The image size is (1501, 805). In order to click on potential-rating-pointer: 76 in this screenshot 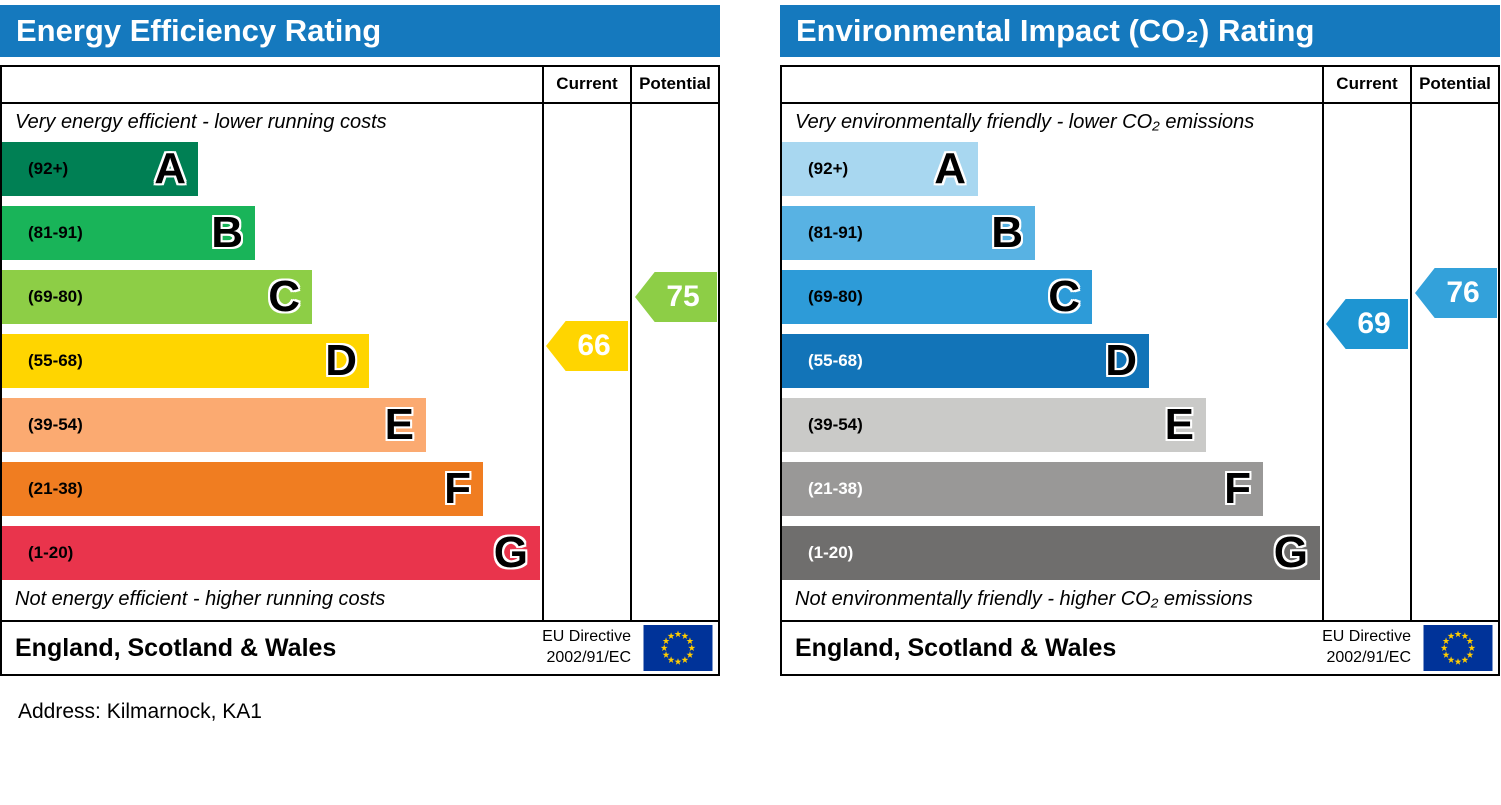, I will do `click(1456, 293)`.